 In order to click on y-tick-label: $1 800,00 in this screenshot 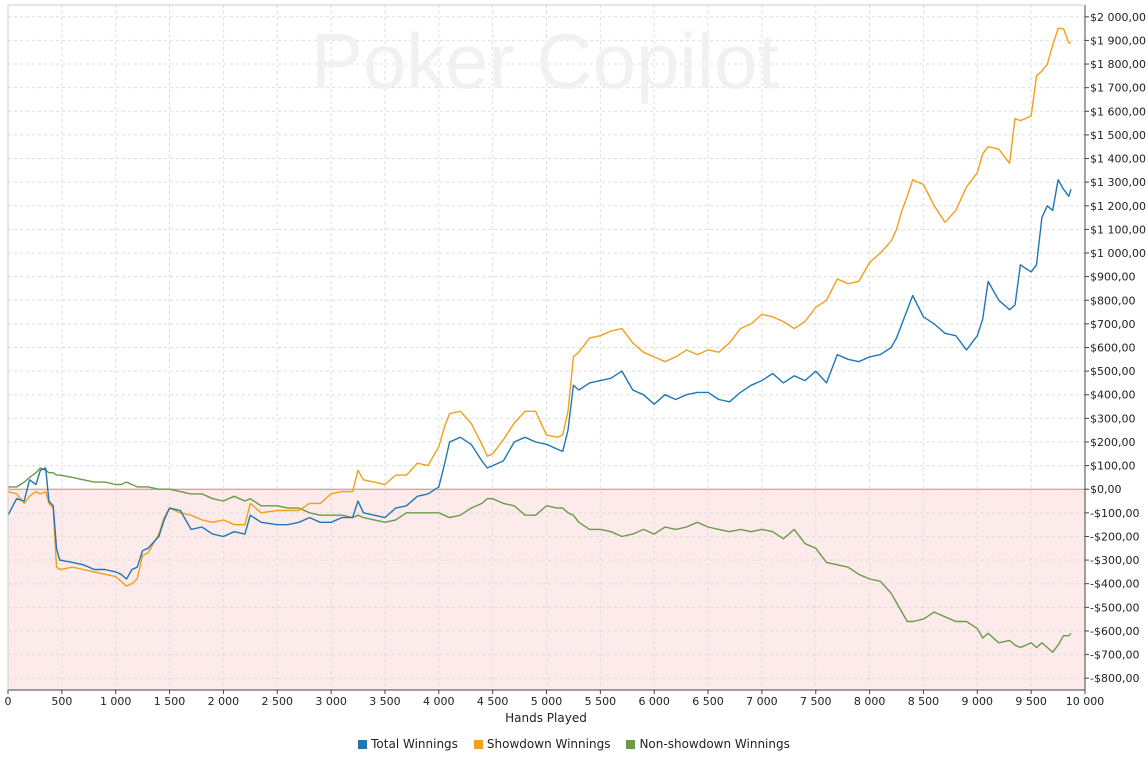, I will do `click(1118, 64)`.